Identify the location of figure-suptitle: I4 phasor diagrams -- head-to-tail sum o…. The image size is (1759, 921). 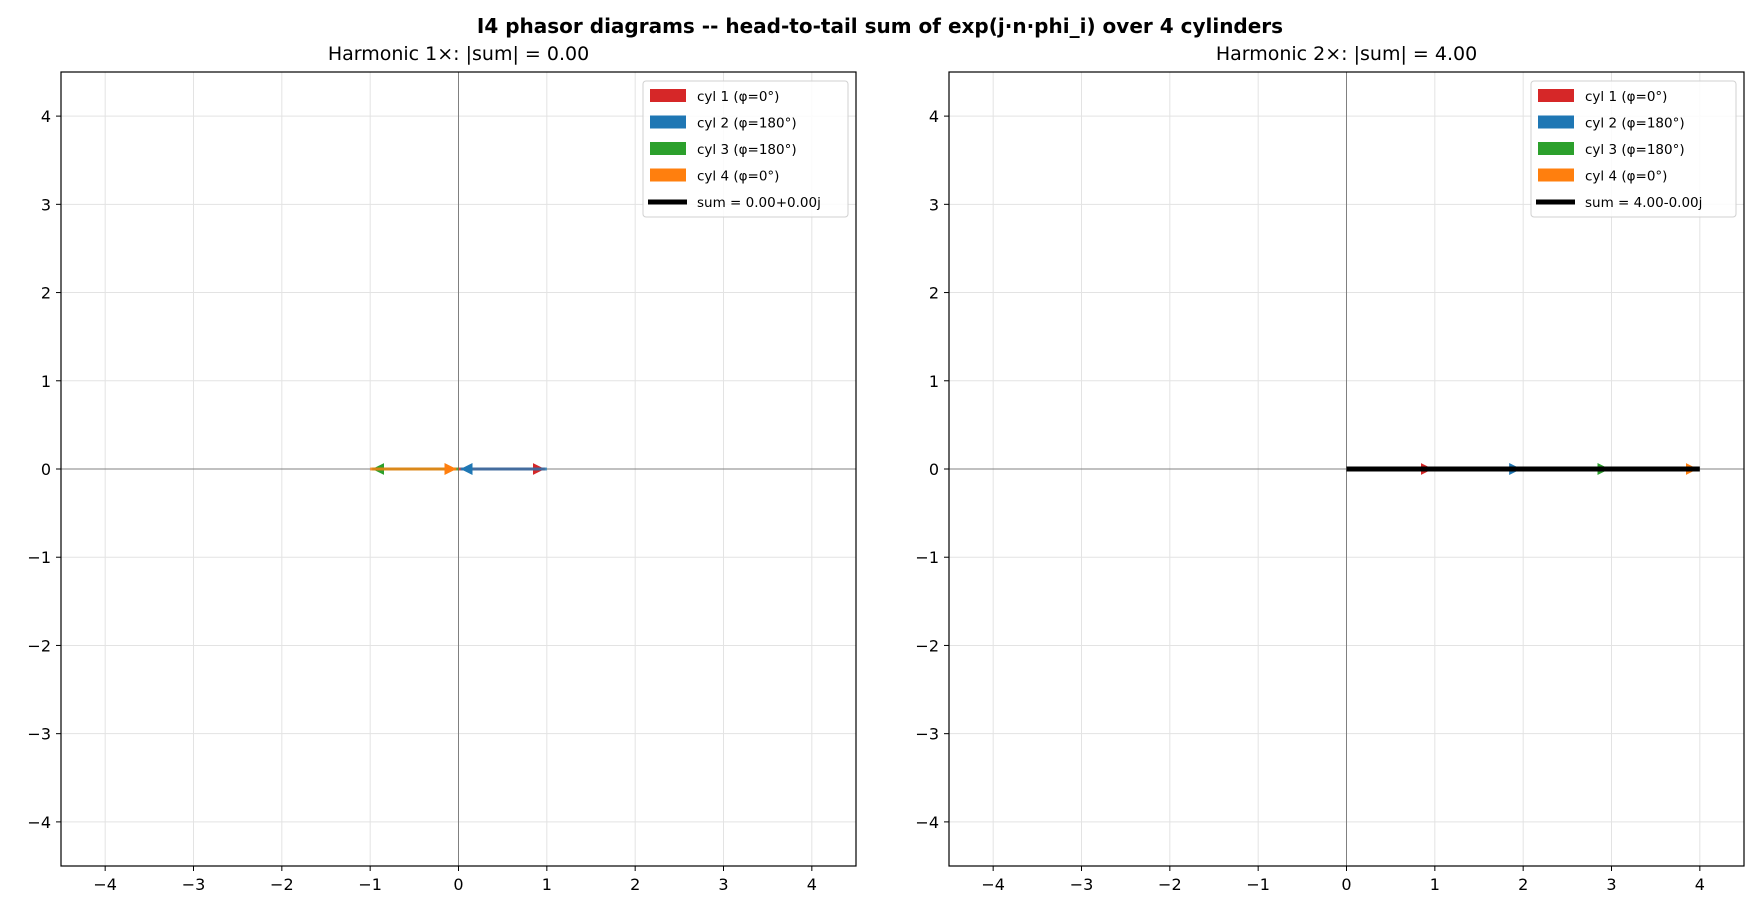
(880, 26).